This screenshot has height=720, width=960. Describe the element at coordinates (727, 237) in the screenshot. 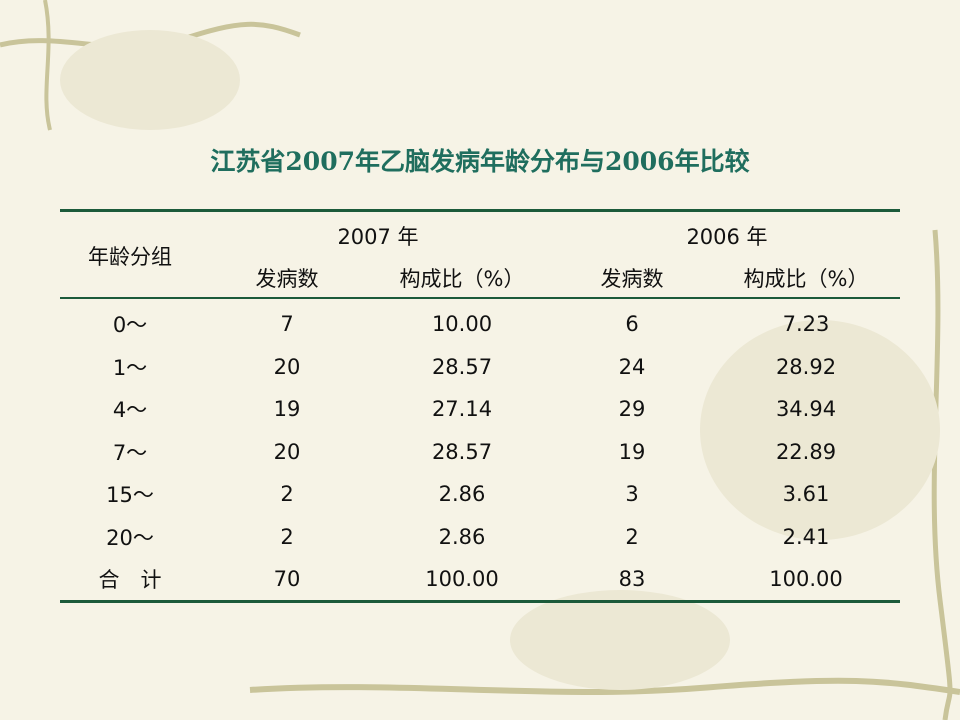

I see `group-header: 2006 年` at that location.